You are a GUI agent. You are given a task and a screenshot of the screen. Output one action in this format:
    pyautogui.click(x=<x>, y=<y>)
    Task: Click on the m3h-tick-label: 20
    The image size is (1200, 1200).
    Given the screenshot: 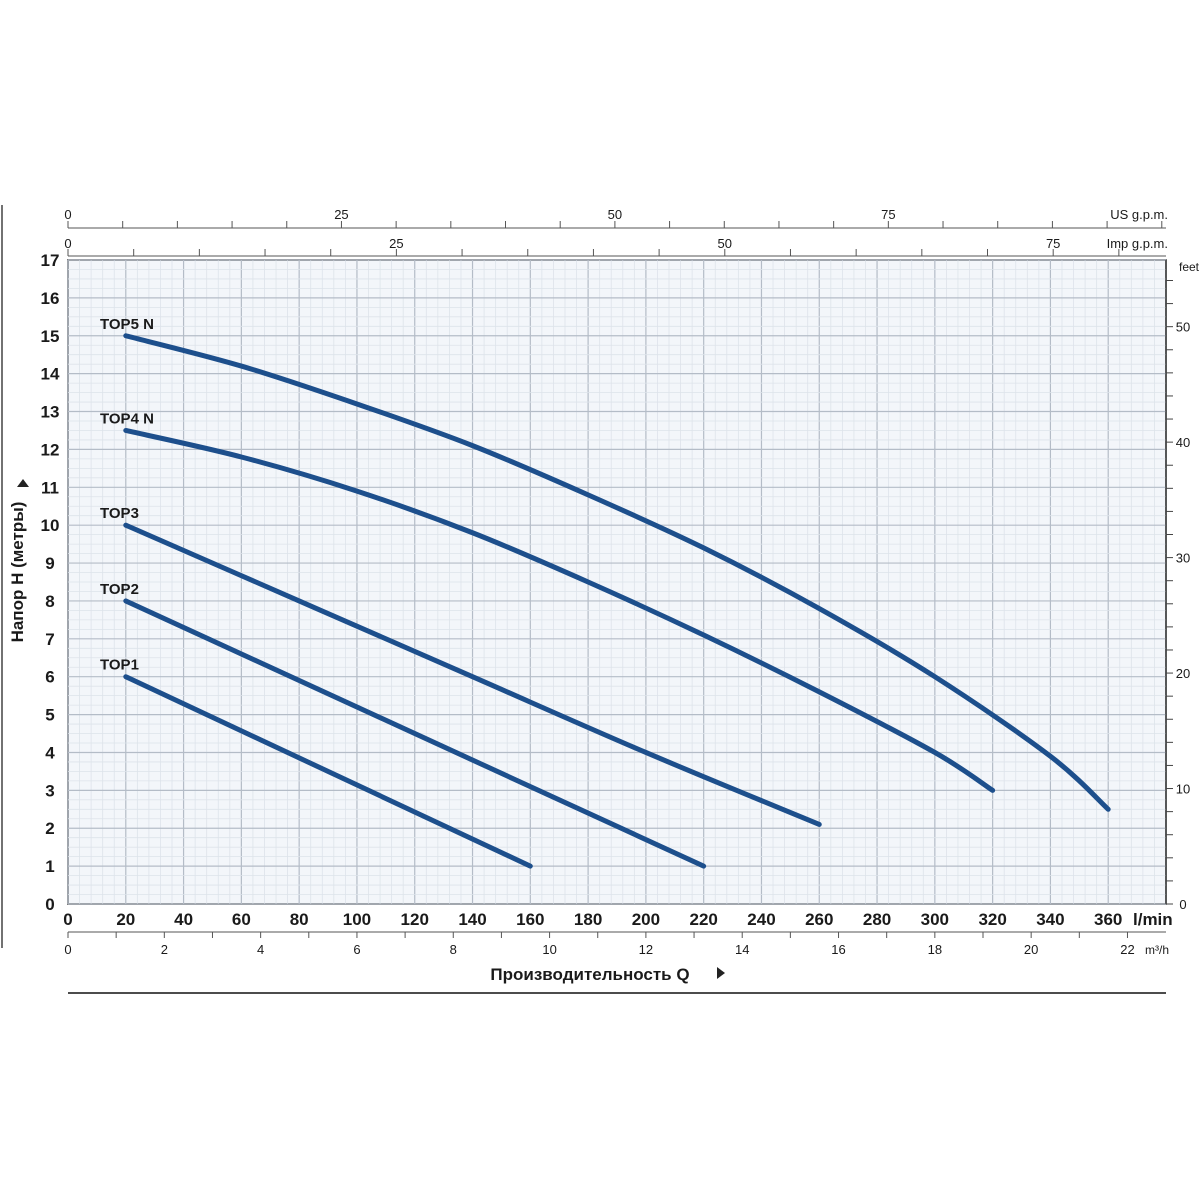 What is the action you would take?
    pyautogui.click(x=1031, y=949)
    